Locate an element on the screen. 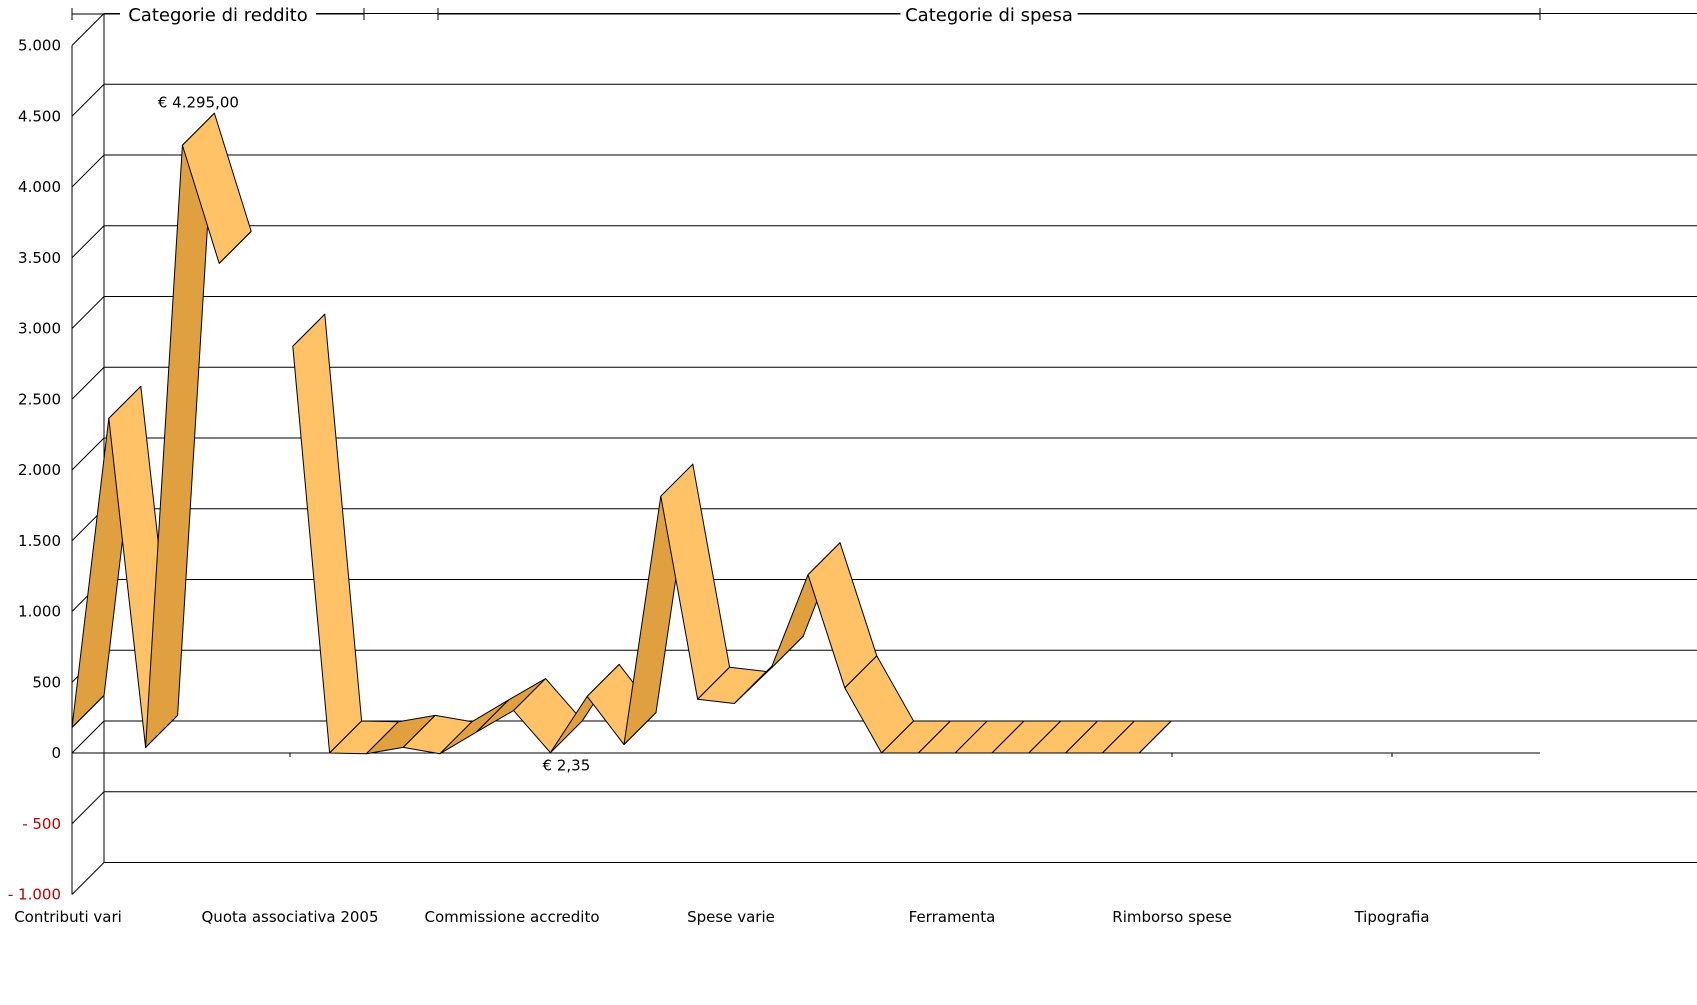 This screenshot has width=1697, height=1005. y-tick-label: 2.500 is located at coordinates (39, 399).